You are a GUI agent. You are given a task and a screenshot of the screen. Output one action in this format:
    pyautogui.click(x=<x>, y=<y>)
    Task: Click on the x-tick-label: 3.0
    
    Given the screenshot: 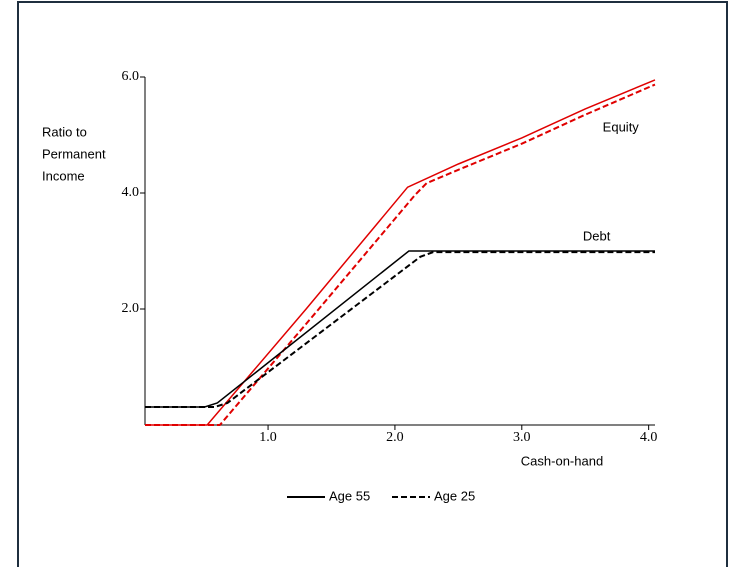 What is the action you would take?
    pyautogui.click(x=522, y=437)
    